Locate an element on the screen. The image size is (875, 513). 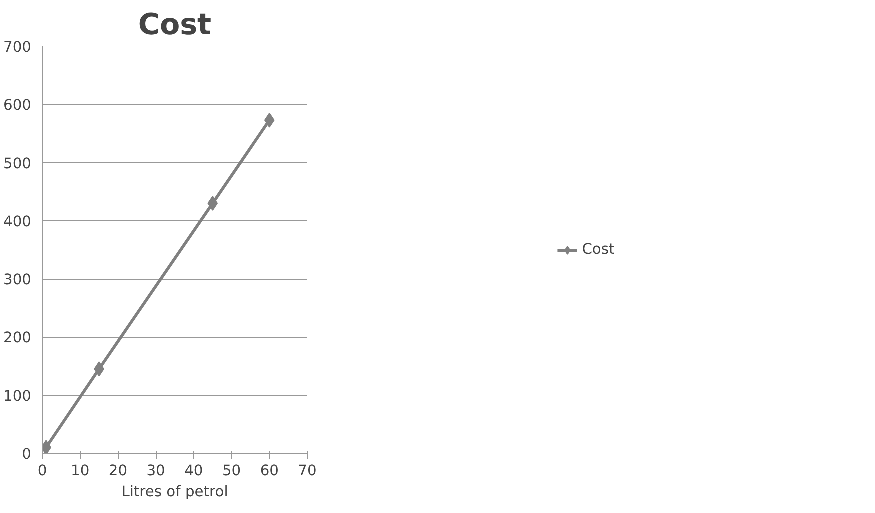
x-tick-label: 0 is located at coordinates (43, 471).